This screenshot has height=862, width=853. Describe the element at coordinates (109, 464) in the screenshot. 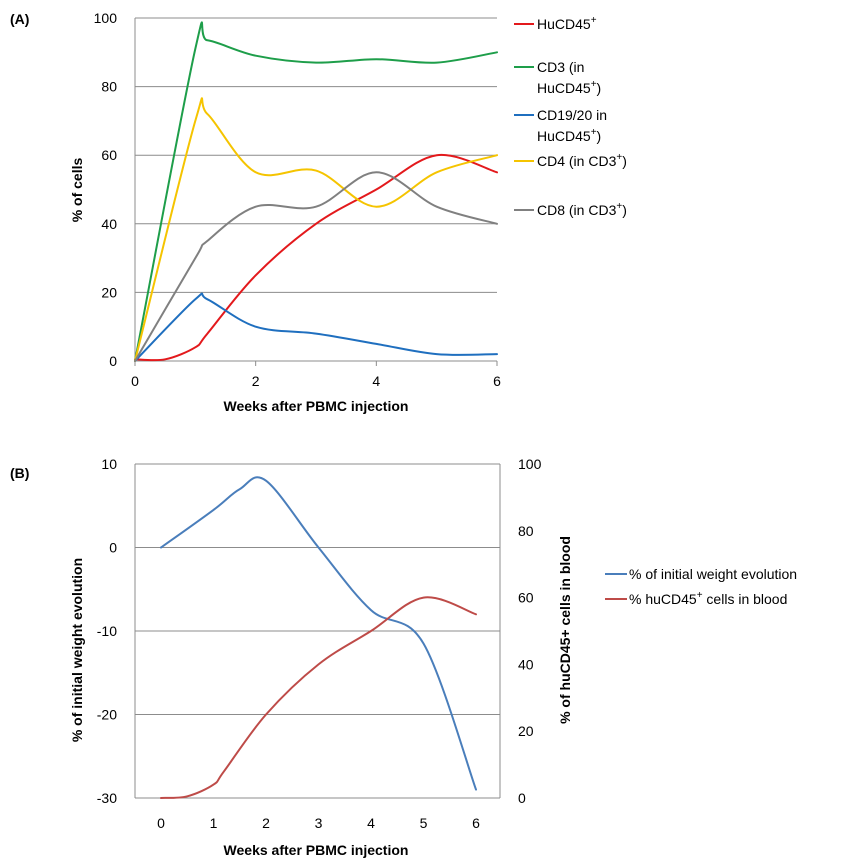

I see `left-y-tick-label: 10` at that location.